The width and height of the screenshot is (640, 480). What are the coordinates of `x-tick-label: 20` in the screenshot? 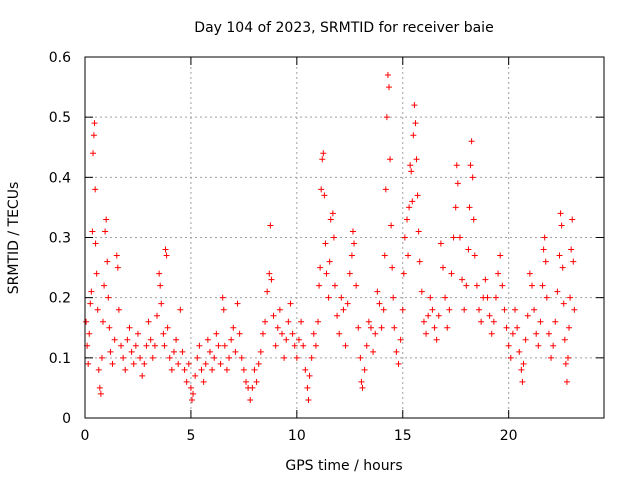 It's located at (509, 436).